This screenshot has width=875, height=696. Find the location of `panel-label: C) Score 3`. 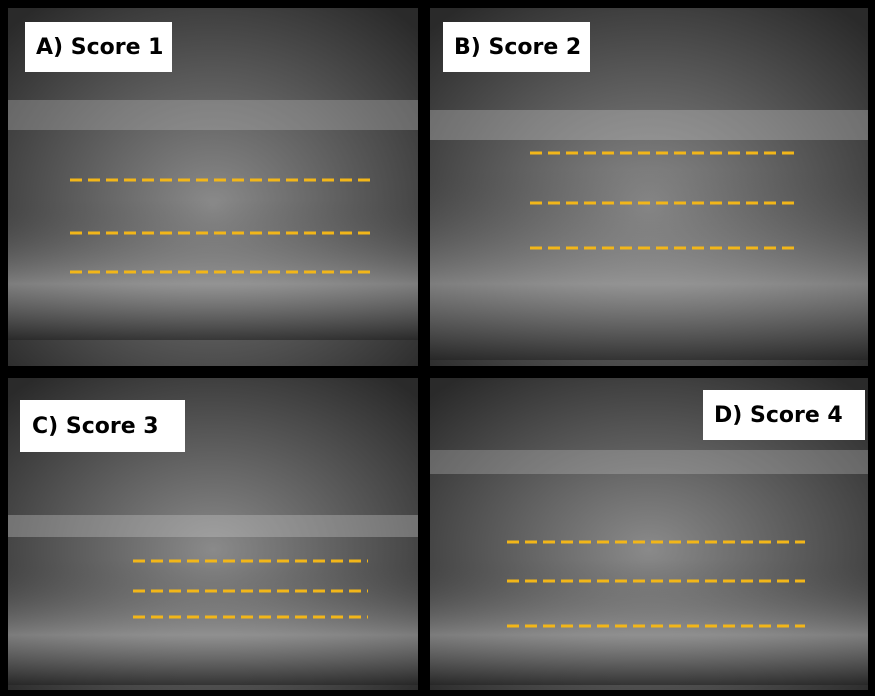

panel-label: C) Score 3 is located at coordinates (95, 426).